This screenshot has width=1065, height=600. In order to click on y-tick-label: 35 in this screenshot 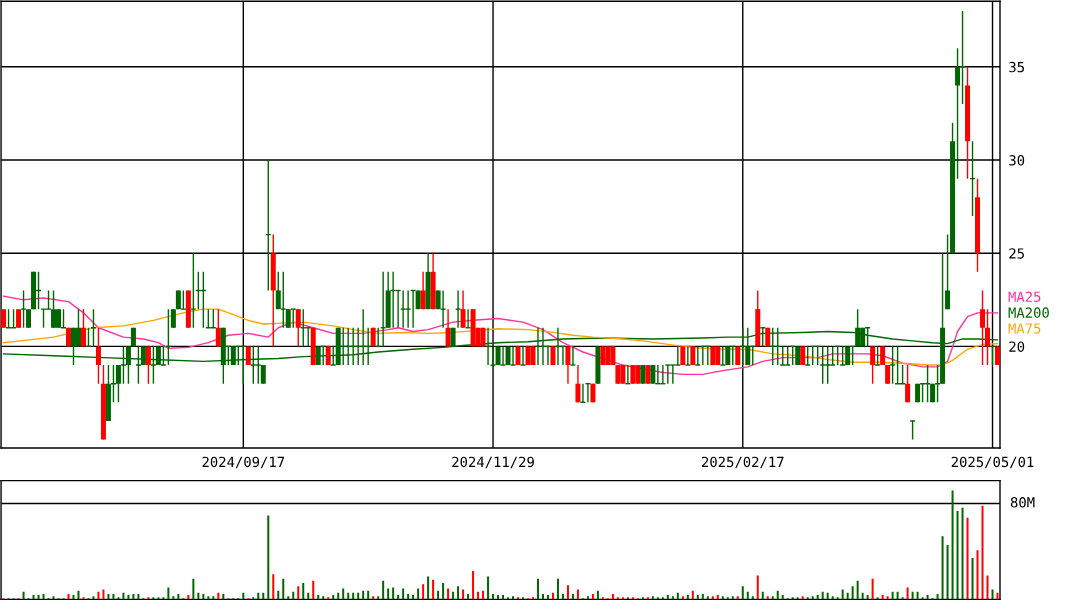, I will do `click(1016, 67)`.